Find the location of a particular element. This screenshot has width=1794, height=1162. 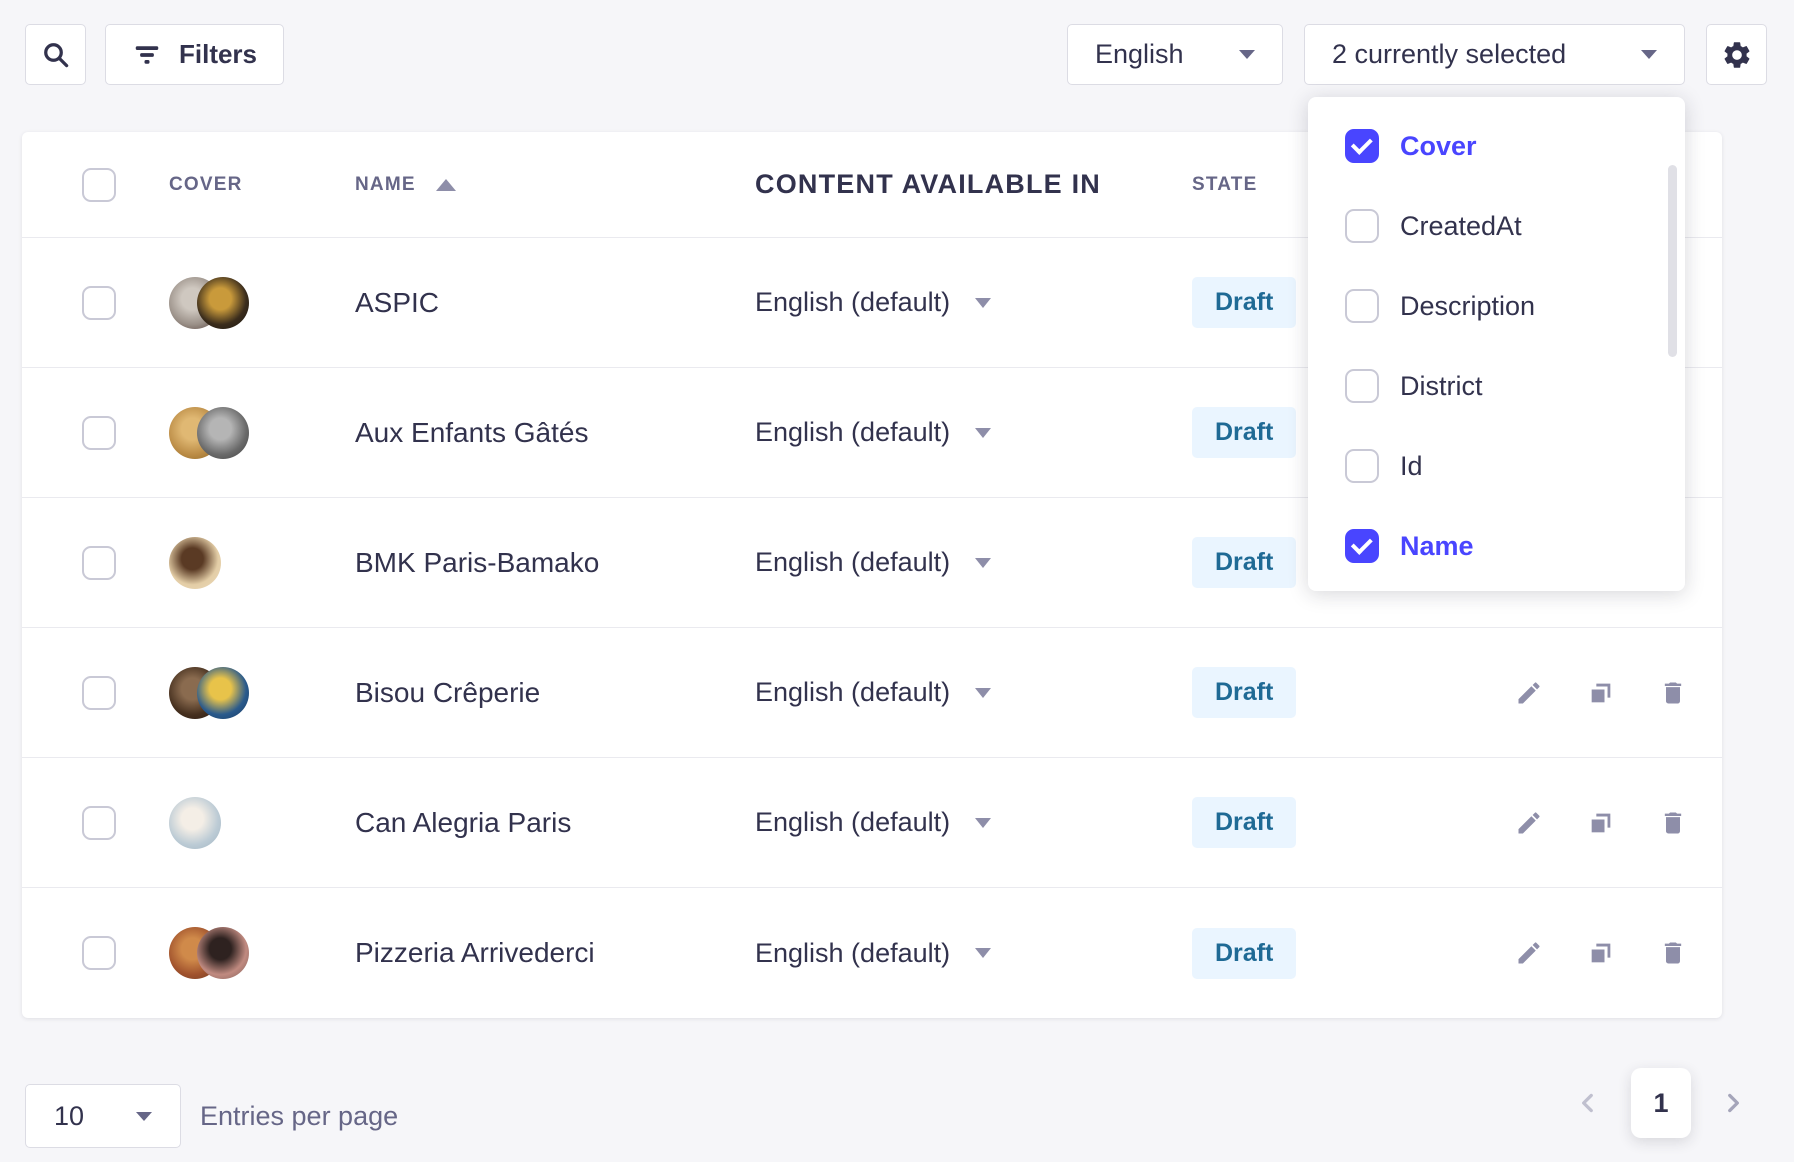

popover-scrollbar is located at coordinates (1672, 261).